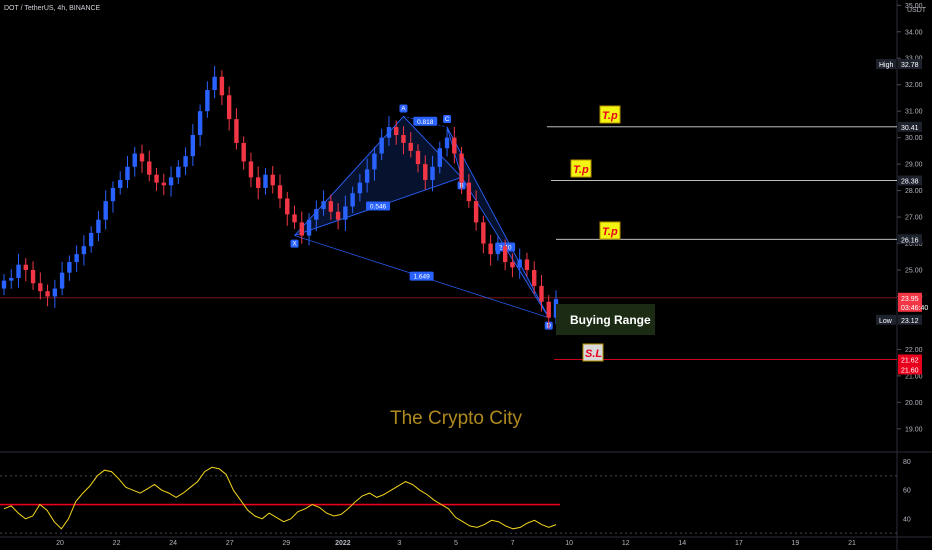 This screenshot has width=932, height=550. I want to click on tp1-value-badge: 30.41, so click(910, 126).